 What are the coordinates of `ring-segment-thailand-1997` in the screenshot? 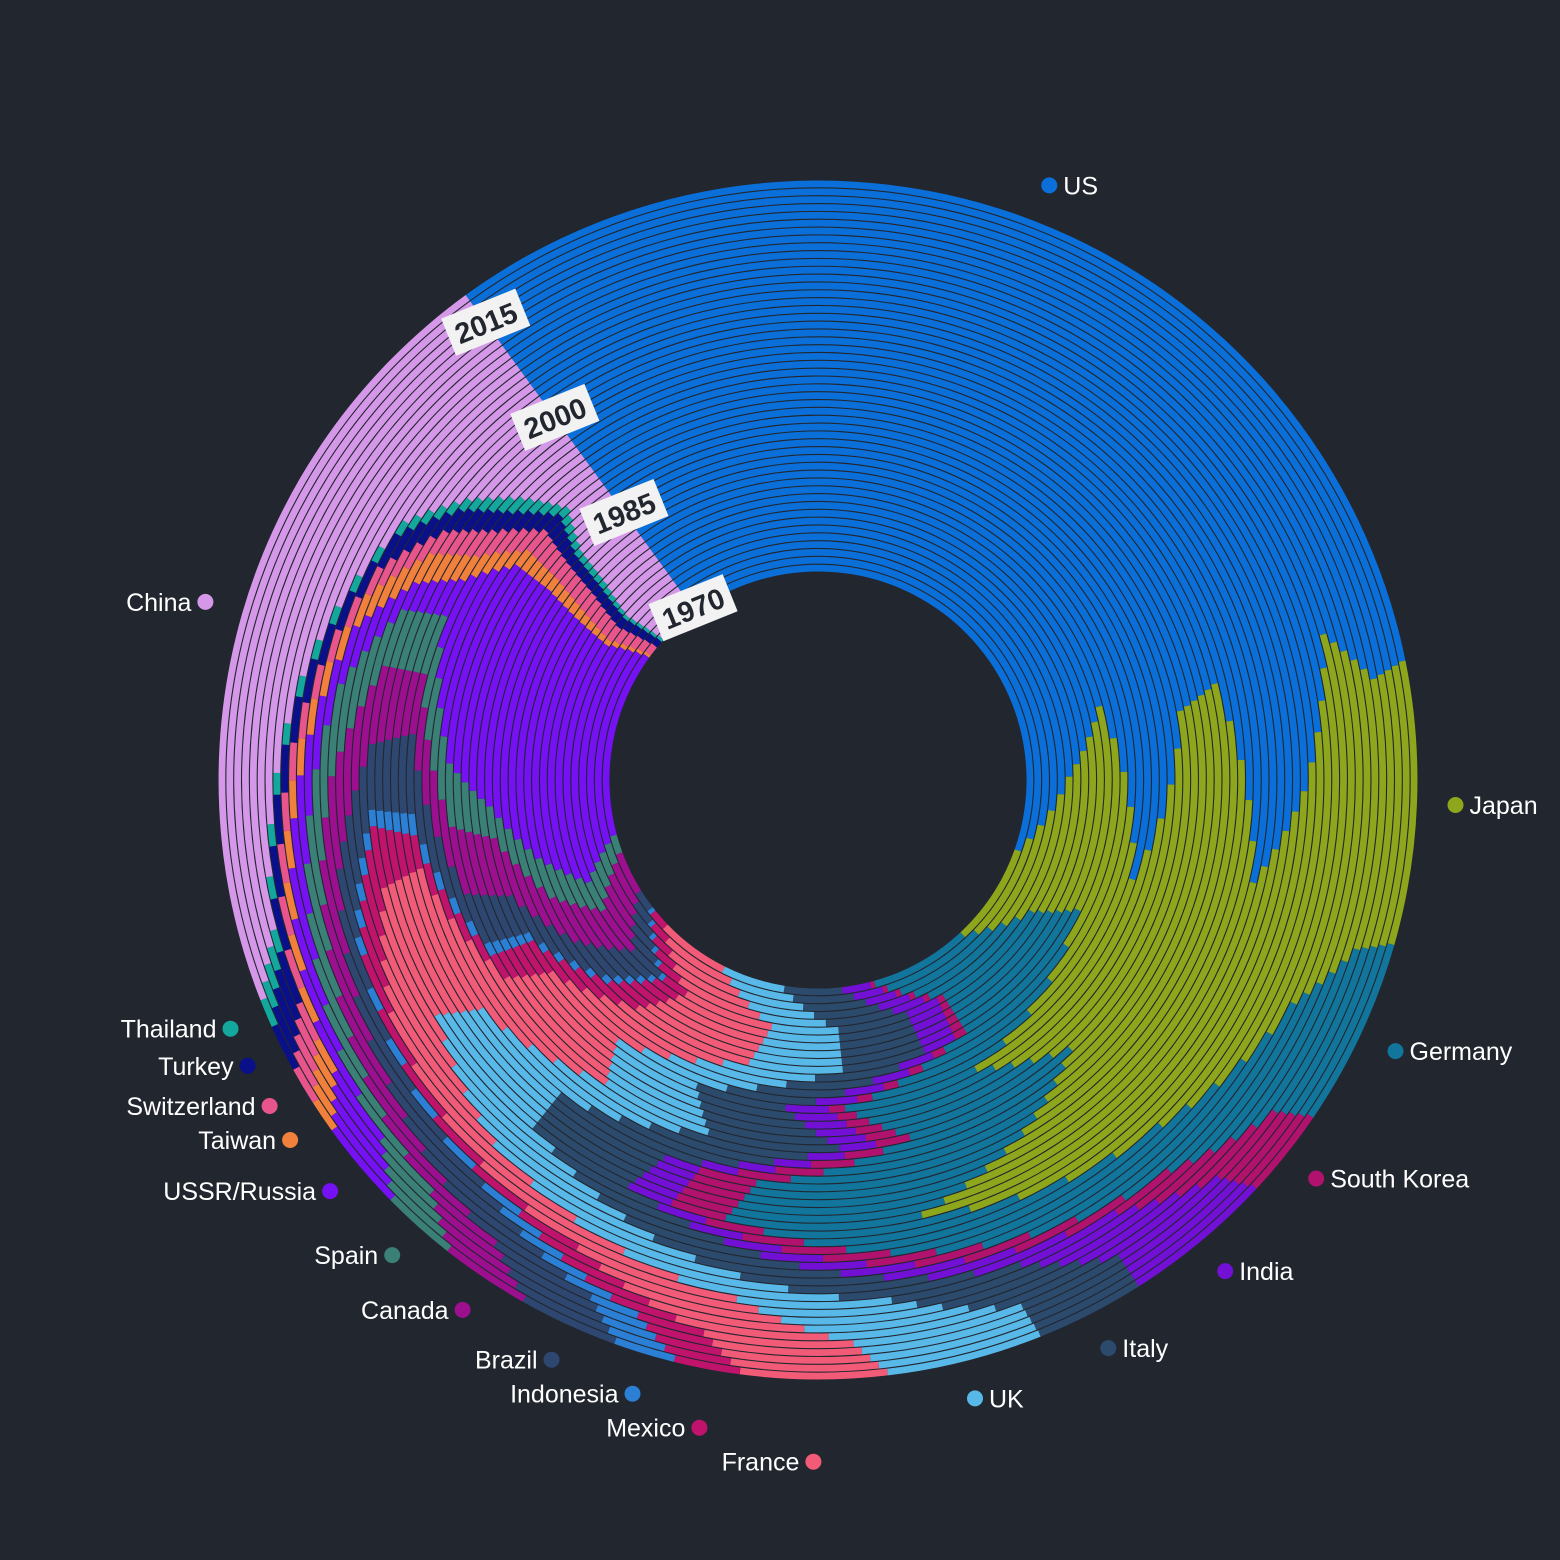 It's located at (496, 505).